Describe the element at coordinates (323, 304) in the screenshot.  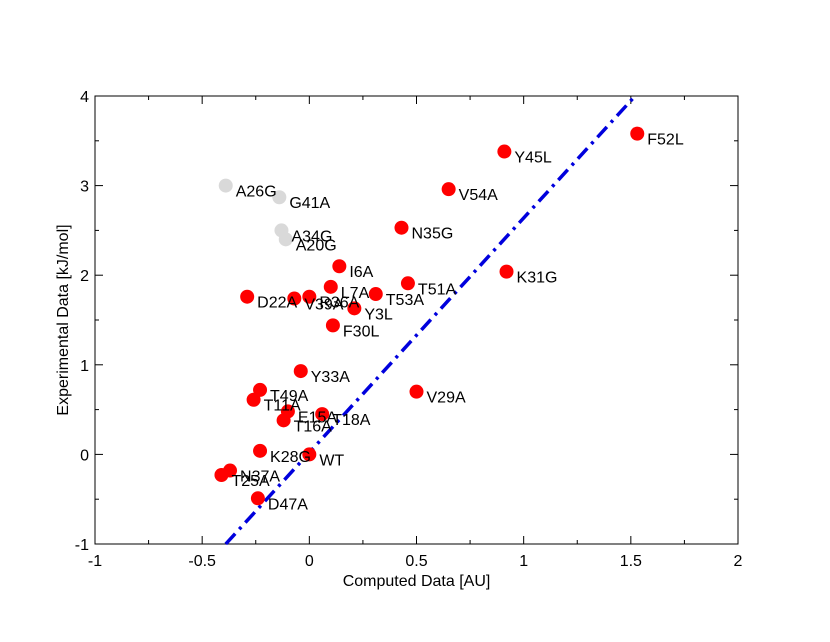
I see `point-label-v39a: V39A` at that location.